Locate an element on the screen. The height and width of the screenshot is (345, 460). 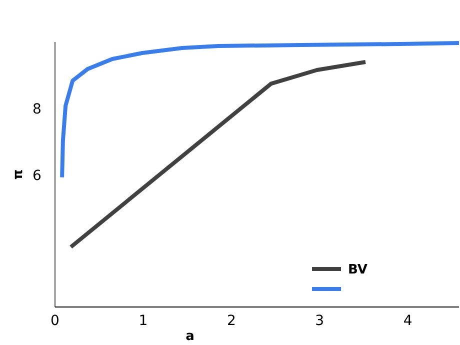
x-tick-label: 3 is located at coordinates (319, 321).